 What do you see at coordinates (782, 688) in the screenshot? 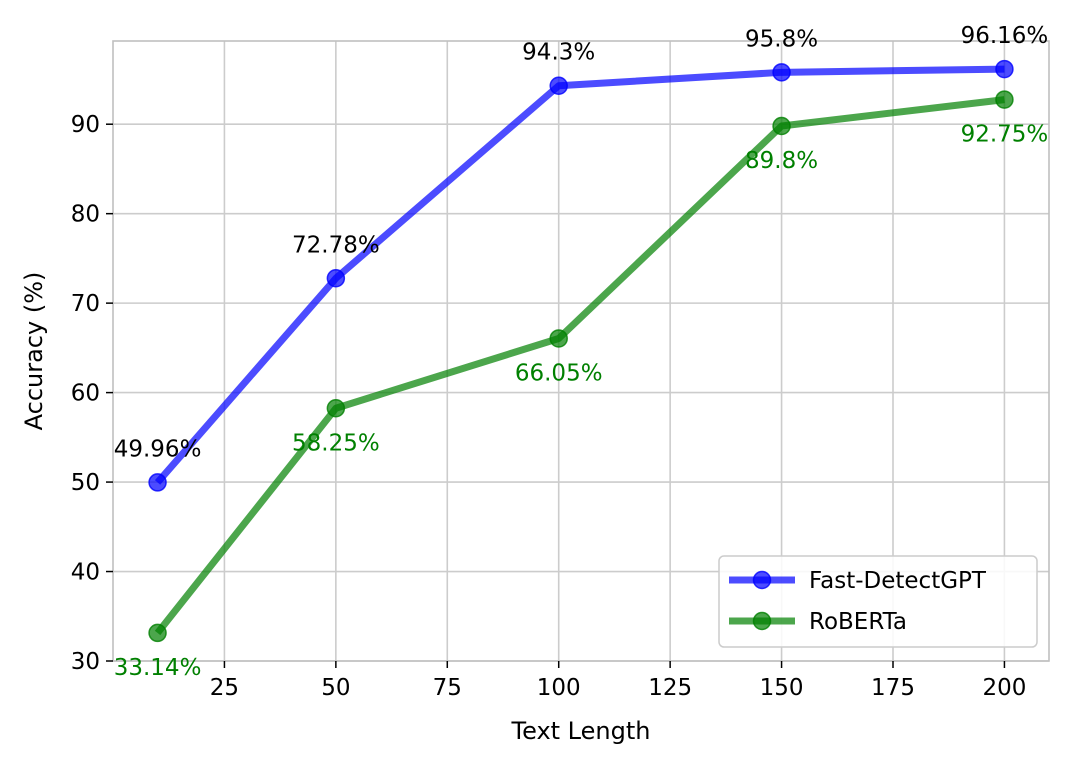
I see `x-tick-label: 150` at bounding box center [782, 688].